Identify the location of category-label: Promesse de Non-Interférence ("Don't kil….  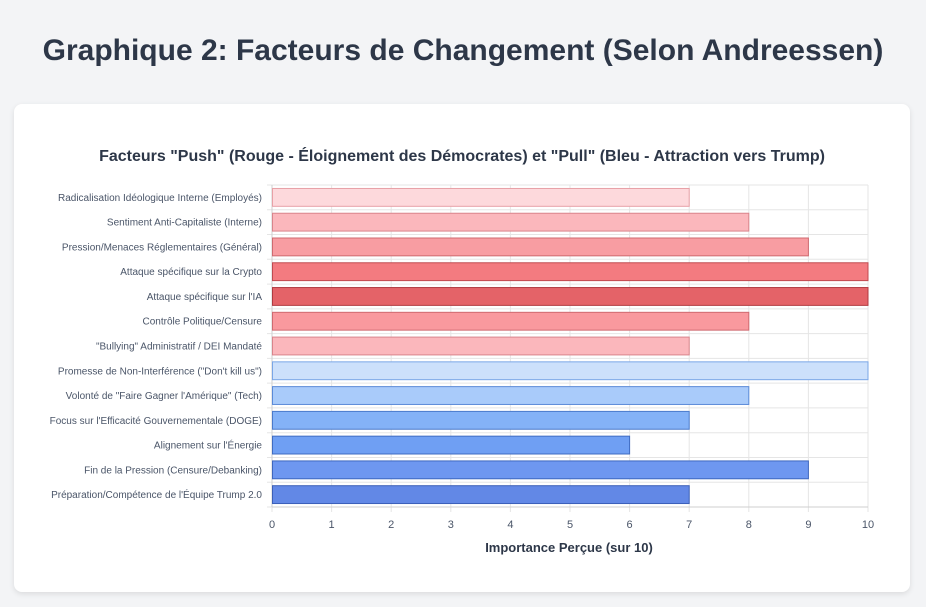
(160, 371).